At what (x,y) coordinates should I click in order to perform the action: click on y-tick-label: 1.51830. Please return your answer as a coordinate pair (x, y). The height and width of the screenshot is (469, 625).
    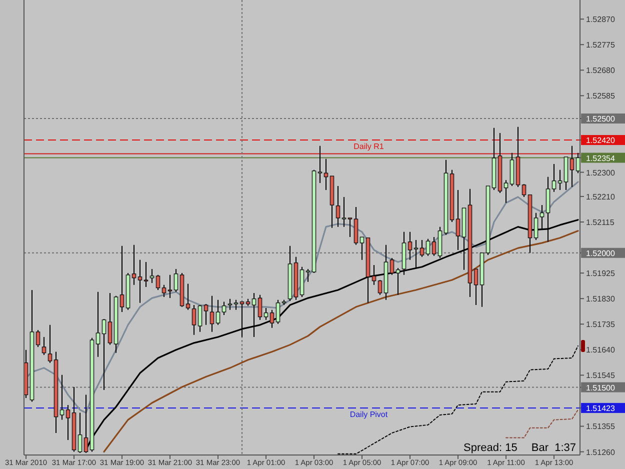
    Looking at the image, I should click on (601, 299).